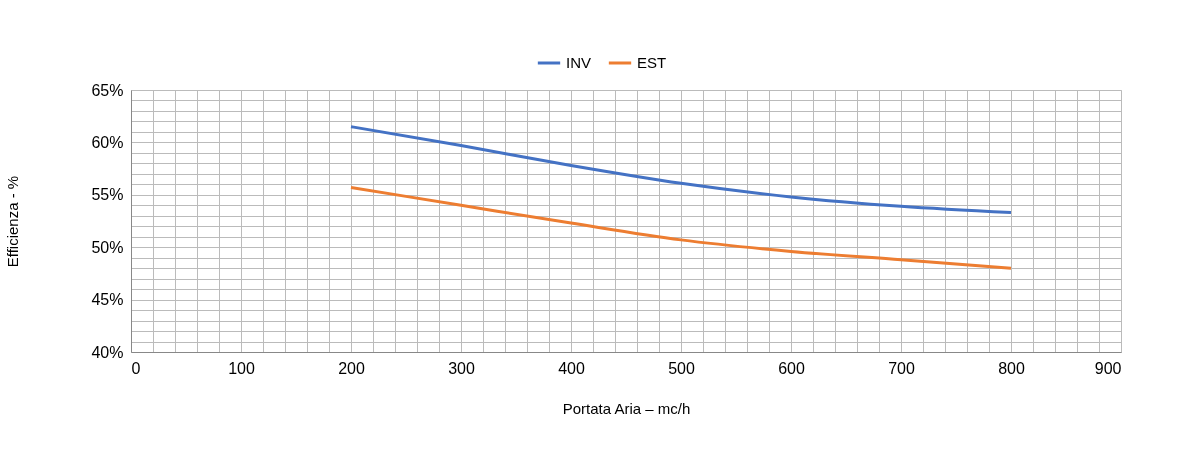  I want to click on x-tick-label: 800, so click(1011, 368).